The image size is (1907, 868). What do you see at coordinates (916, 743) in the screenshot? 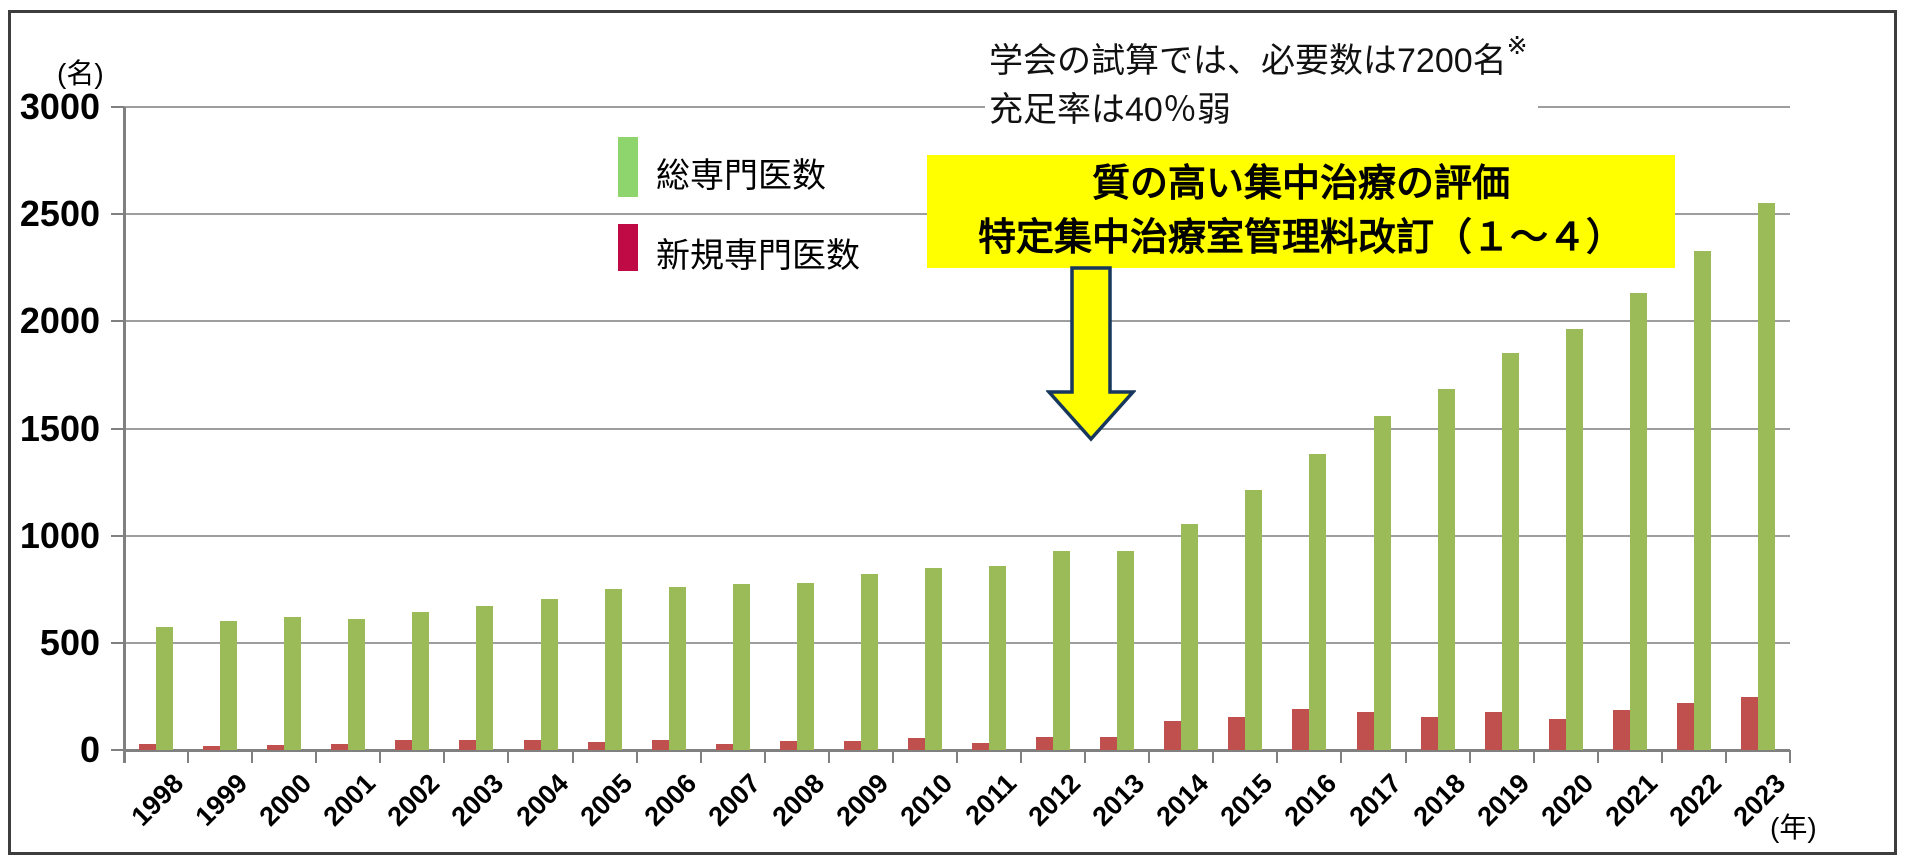
I see `bar-new-2010` at bounding box center [916, 743].